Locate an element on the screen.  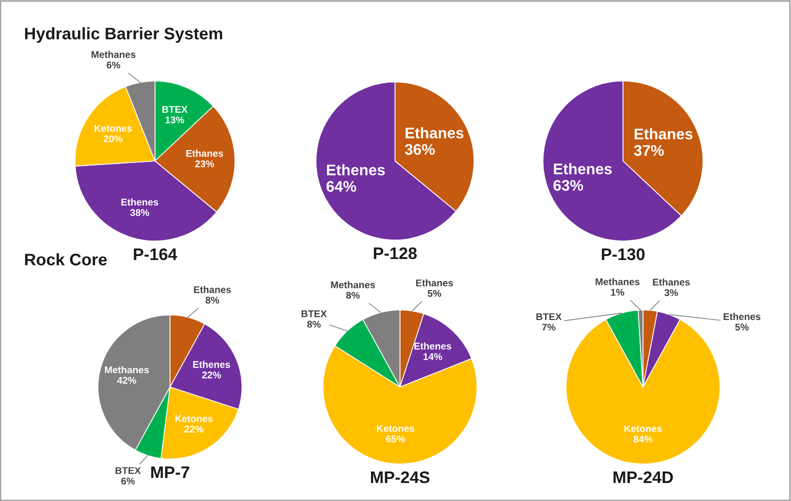
data-label: 7% is located at coordinates (549, 327).